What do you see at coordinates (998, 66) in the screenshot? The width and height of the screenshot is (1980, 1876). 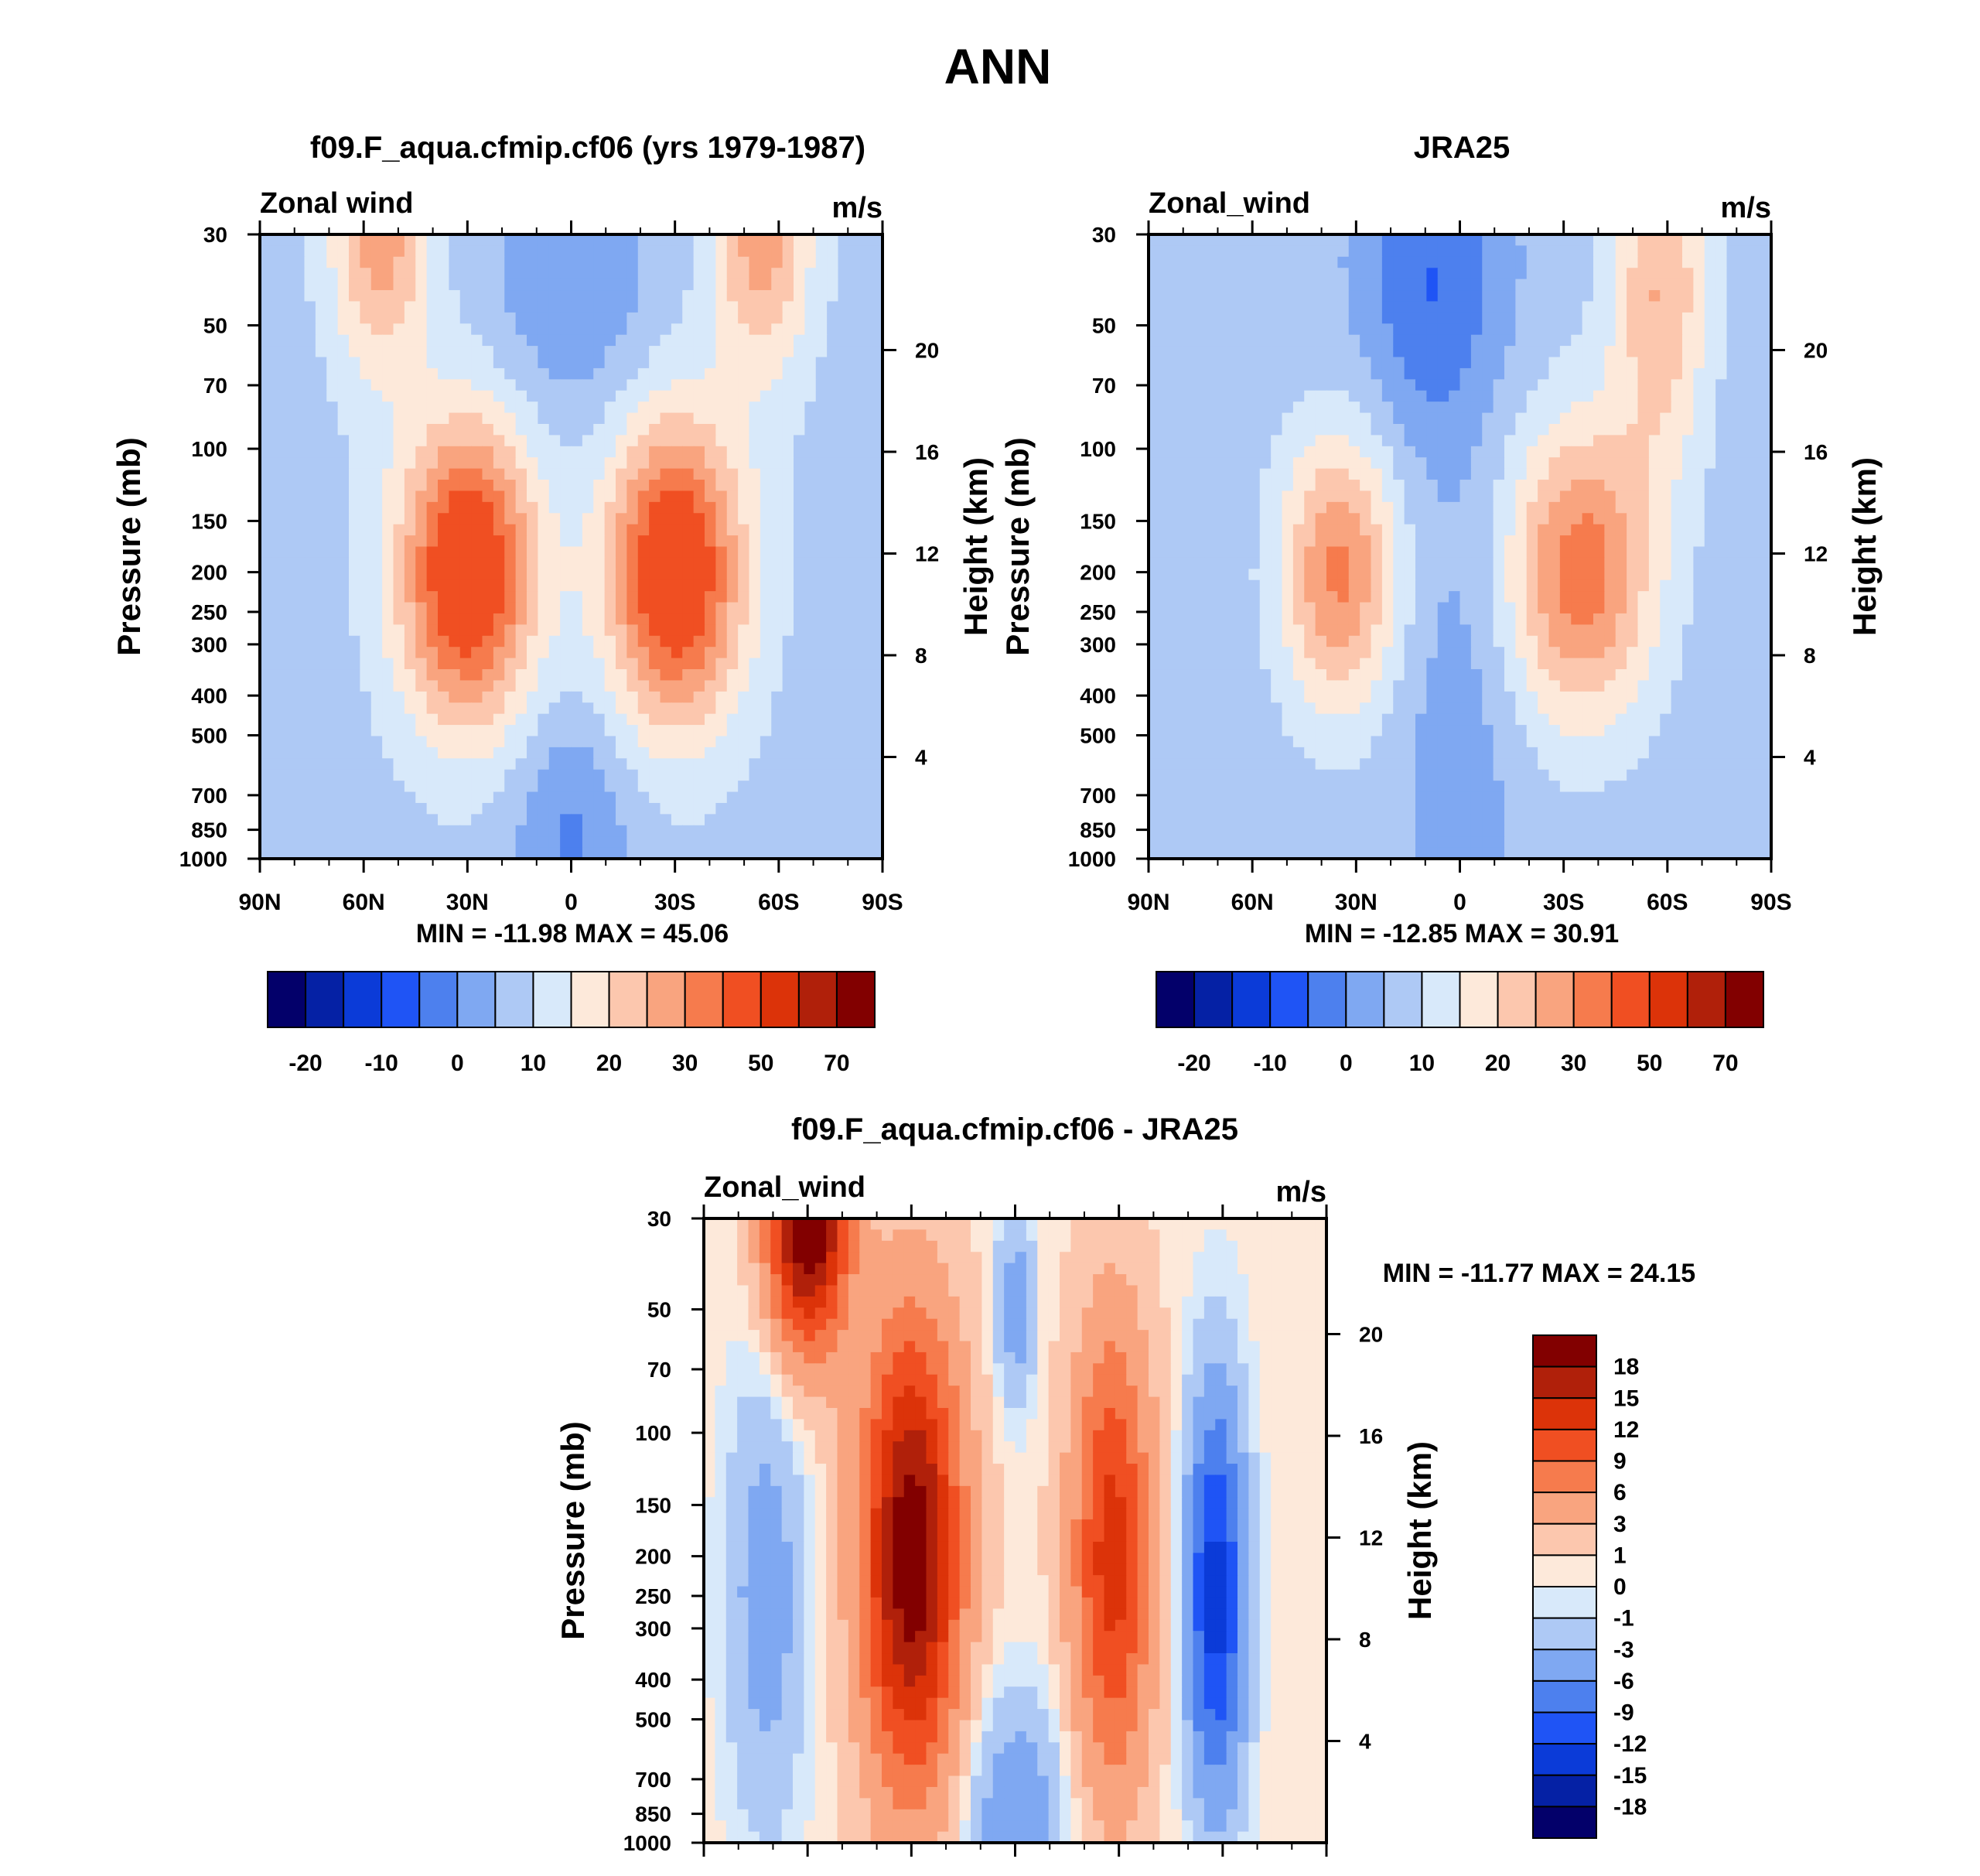 I see `figure-title: ANN` at bounding box center [998, 66].